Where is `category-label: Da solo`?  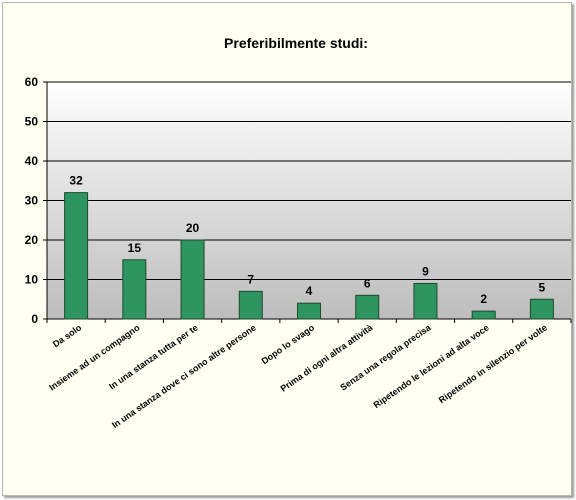 category-label: Da solo is located at coordinates (67, 335).